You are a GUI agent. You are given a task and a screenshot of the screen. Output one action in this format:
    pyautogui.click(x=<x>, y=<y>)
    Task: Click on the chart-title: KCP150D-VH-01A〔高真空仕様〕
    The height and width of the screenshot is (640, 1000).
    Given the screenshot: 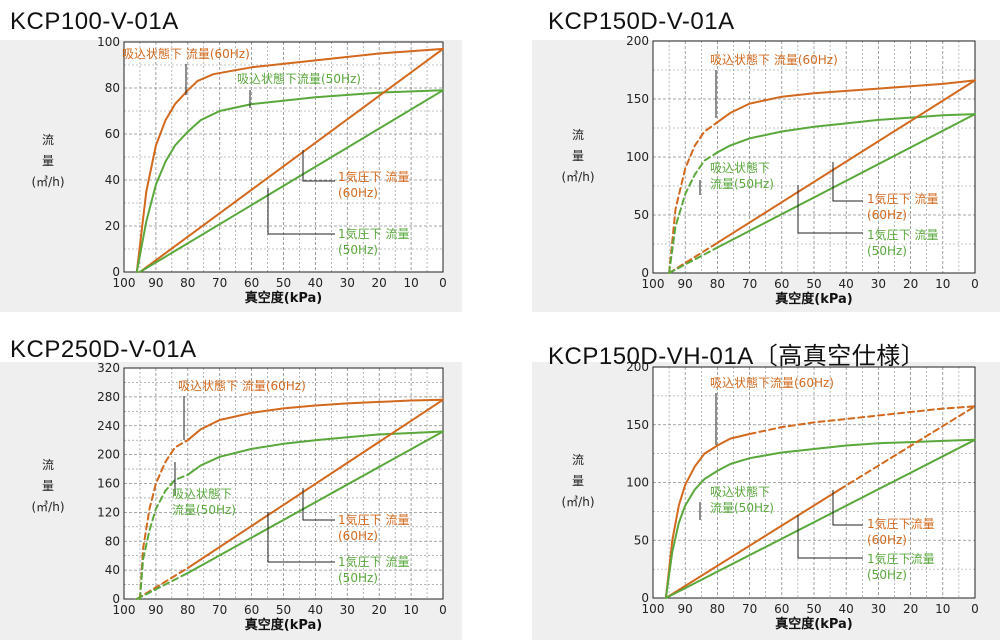 What is the action you would take?
    pyautogui.click(x=737, y=356)
    